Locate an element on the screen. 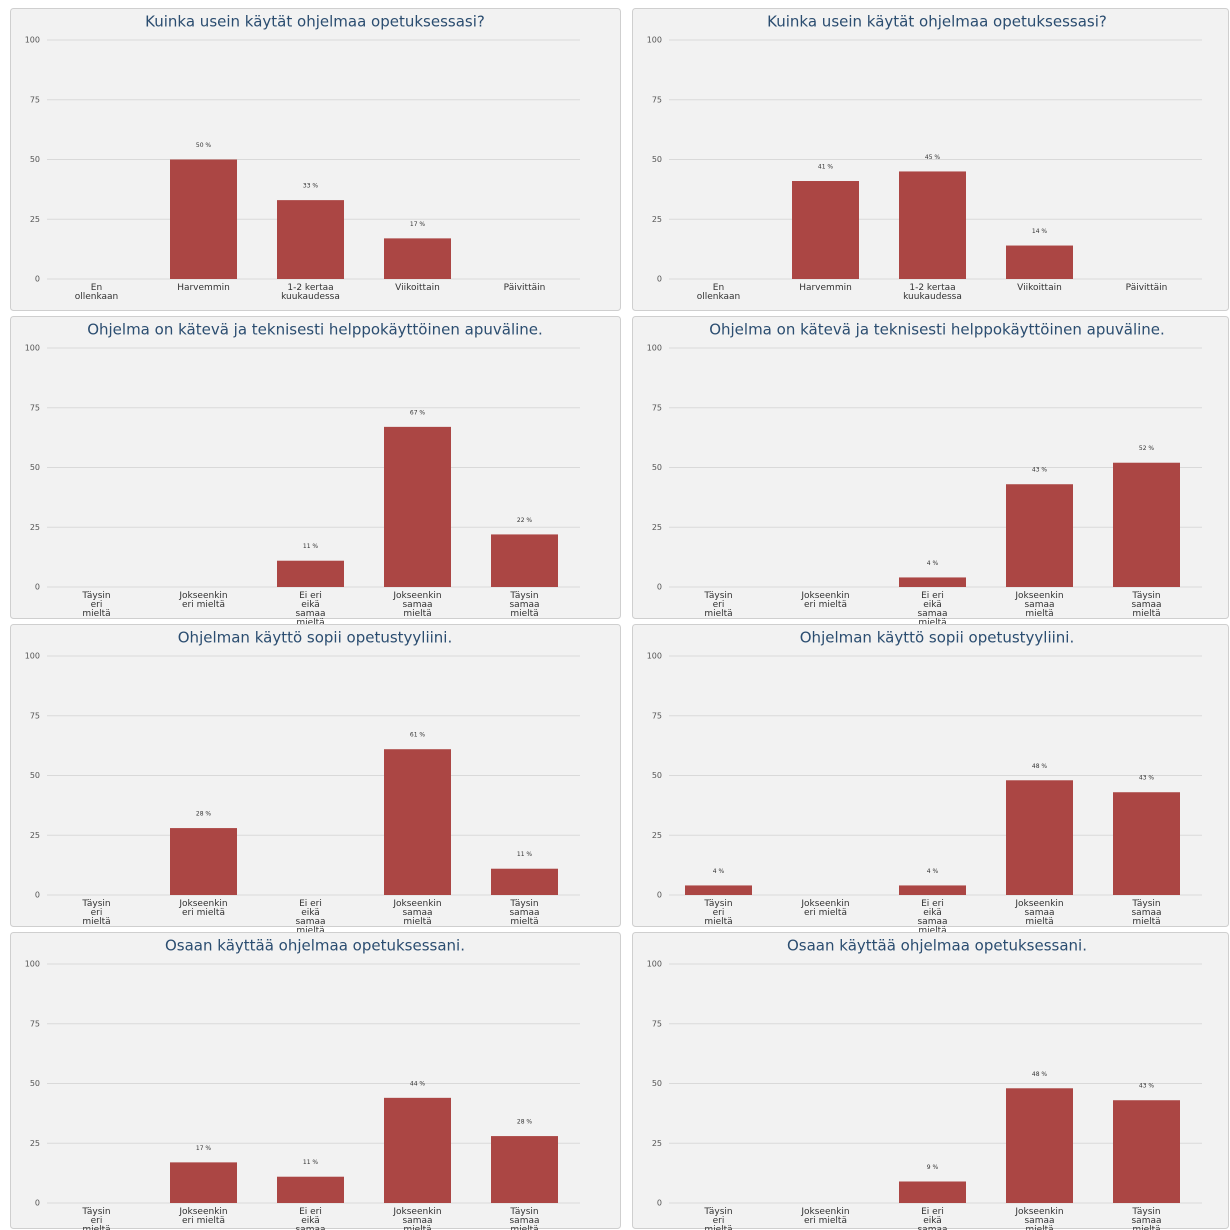 The width and height of the screenshot is (1230, 1230). data-label: 14 % is located at coordinates (1040, 231).